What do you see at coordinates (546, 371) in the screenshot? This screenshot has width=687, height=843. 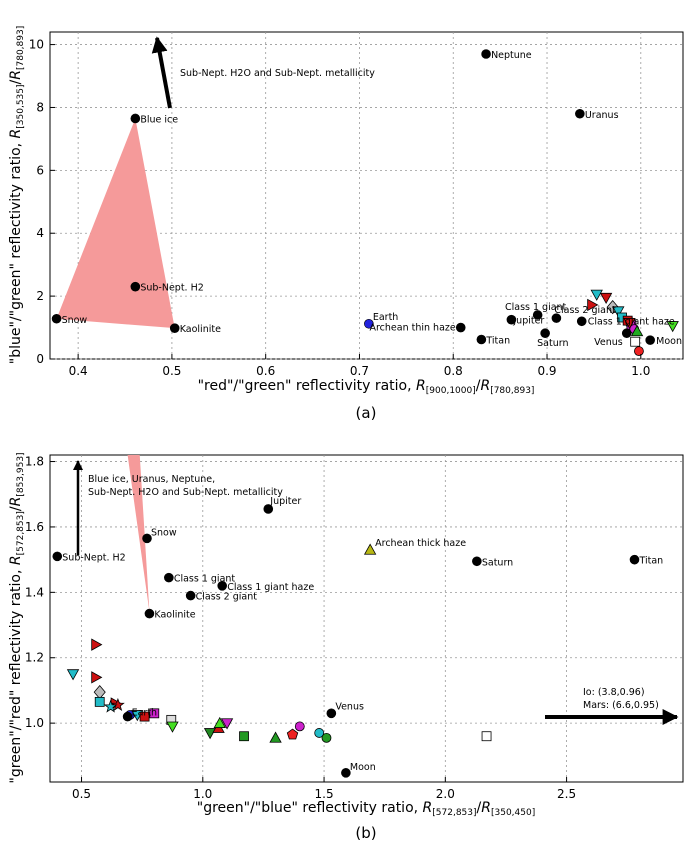 I see `x-tick-label: 0.9` at bounding box center [546, 371].